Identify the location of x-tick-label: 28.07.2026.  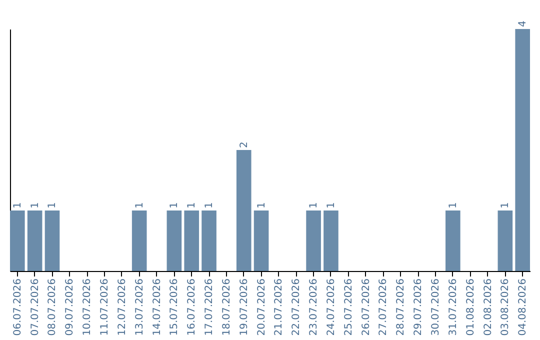
(401, 307).